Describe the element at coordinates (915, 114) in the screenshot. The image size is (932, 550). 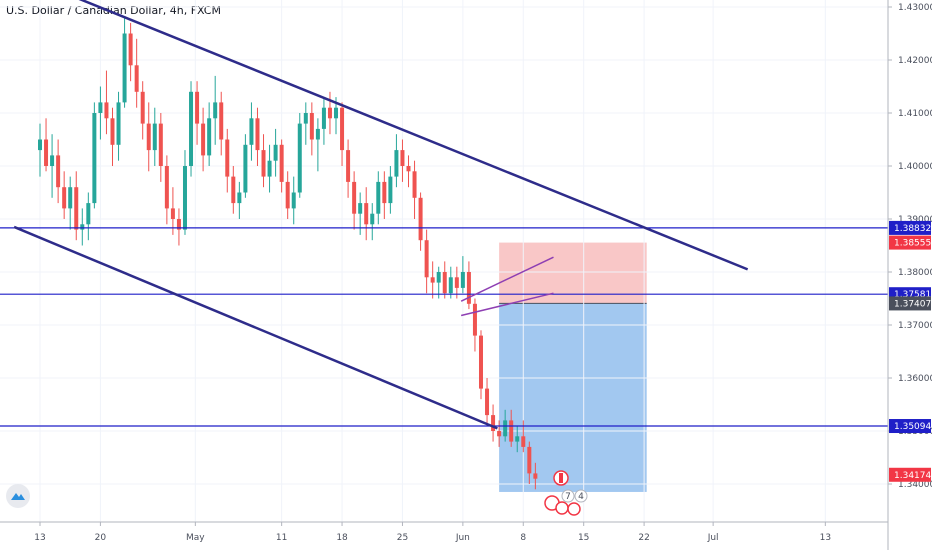
I see `y-tick-label: 1.41000` at that location.